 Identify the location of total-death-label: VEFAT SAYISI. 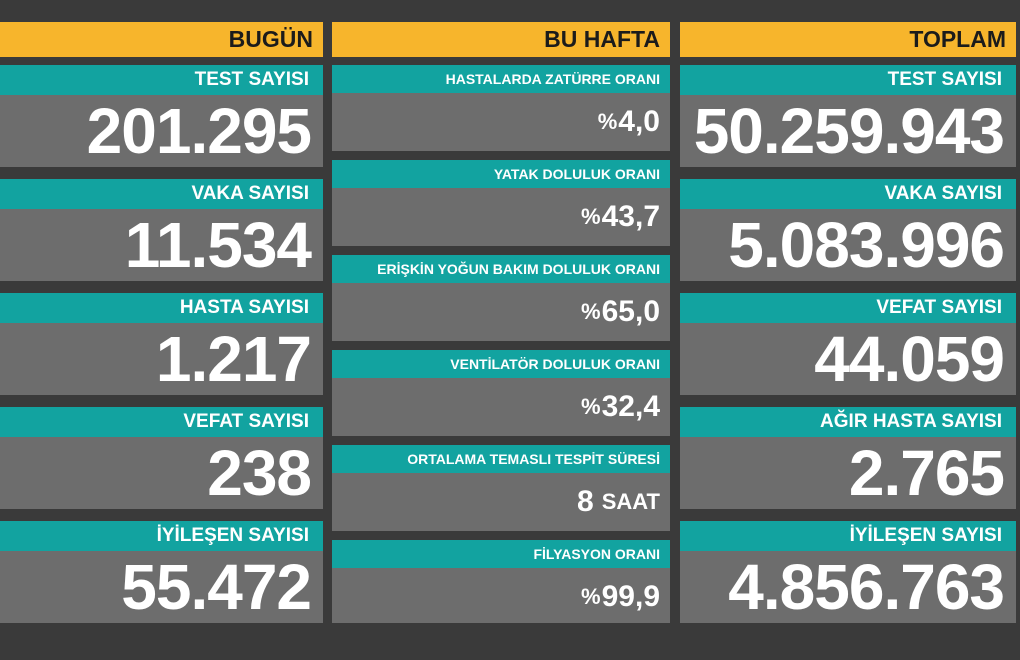
(848, 308).